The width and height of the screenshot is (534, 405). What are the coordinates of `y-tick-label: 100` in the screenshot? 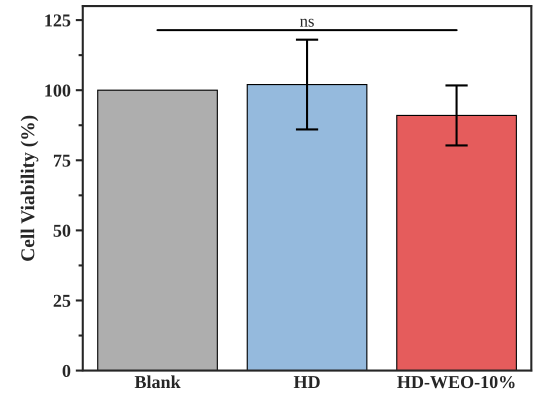 It's located at (57, 90).